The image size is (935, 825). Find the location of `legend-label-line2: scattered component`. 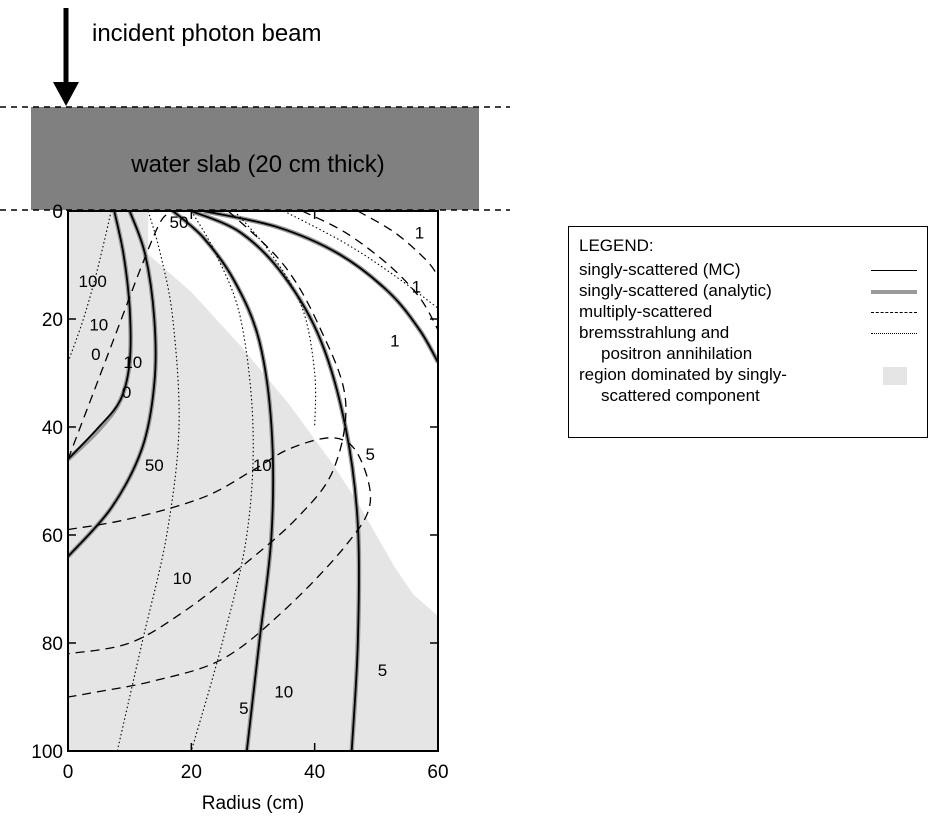

legend-label-line2: scattered component is located at coordinates (680, 395).